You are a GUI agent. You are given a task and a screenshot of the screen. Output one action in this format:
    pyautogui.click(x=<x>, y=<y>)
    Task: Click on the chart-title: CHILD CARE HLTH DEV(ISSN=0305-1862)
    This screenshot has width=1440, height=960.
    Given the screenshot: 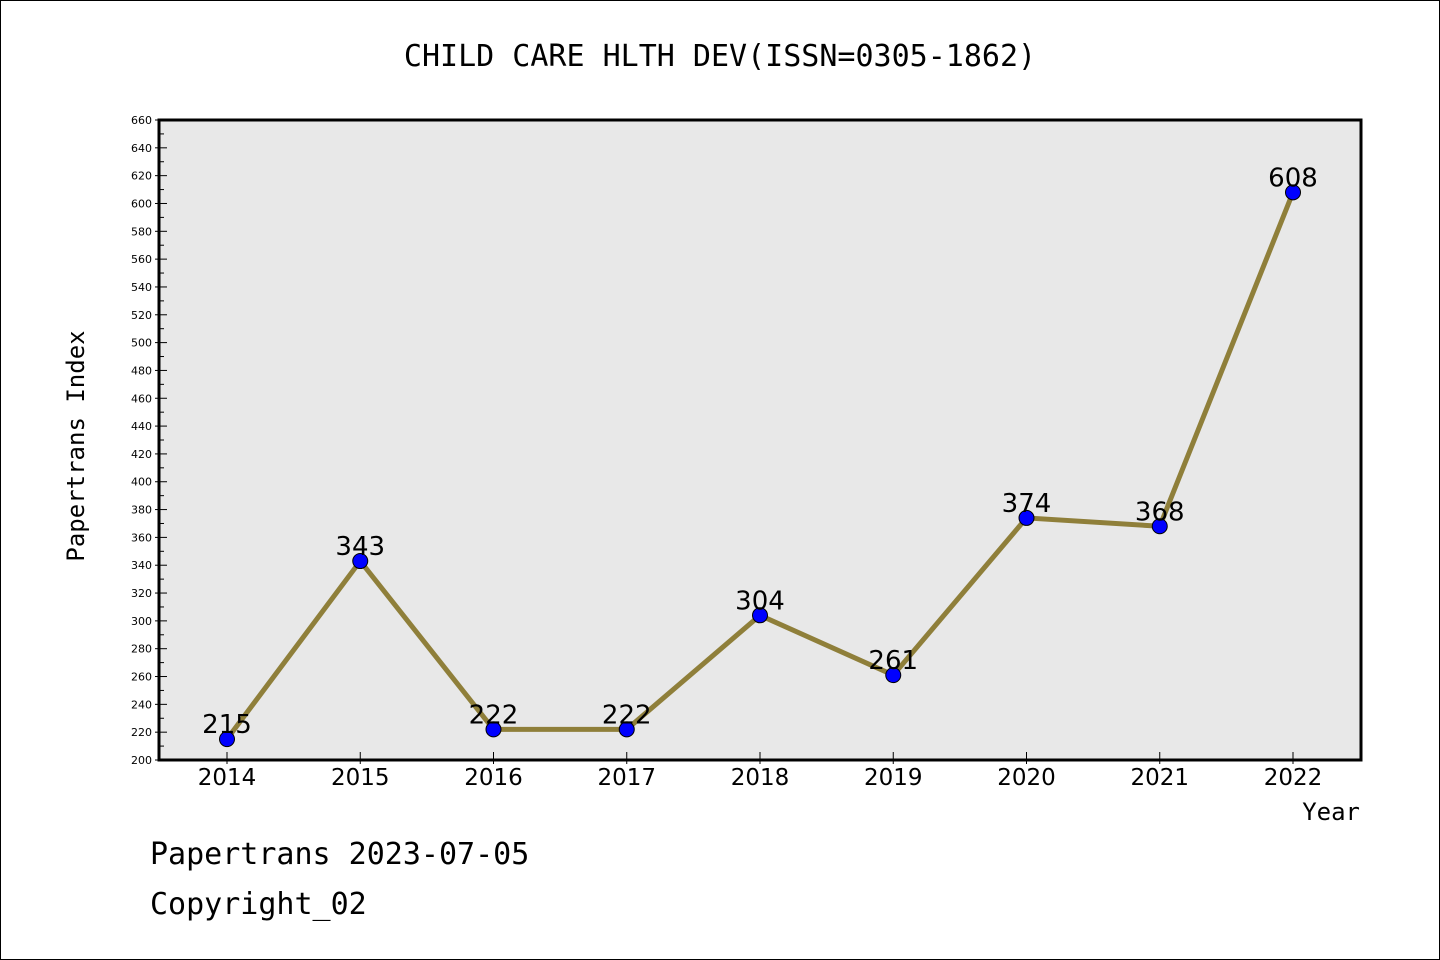 What is the action you would take?
    pyautogui.click(x=720, y=56)
    